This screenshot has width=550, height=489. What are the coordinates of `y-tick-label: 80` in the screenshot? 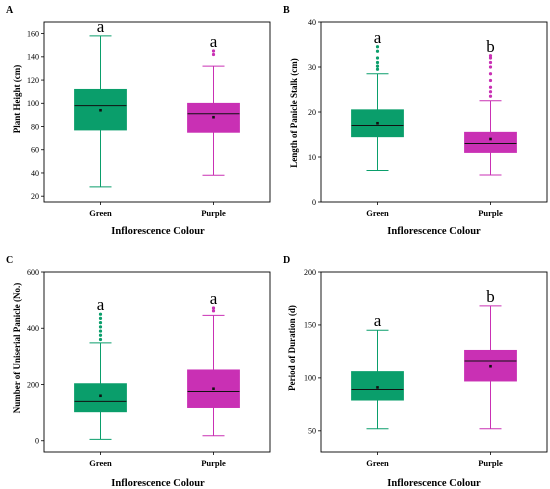 It's located at (35, 126).